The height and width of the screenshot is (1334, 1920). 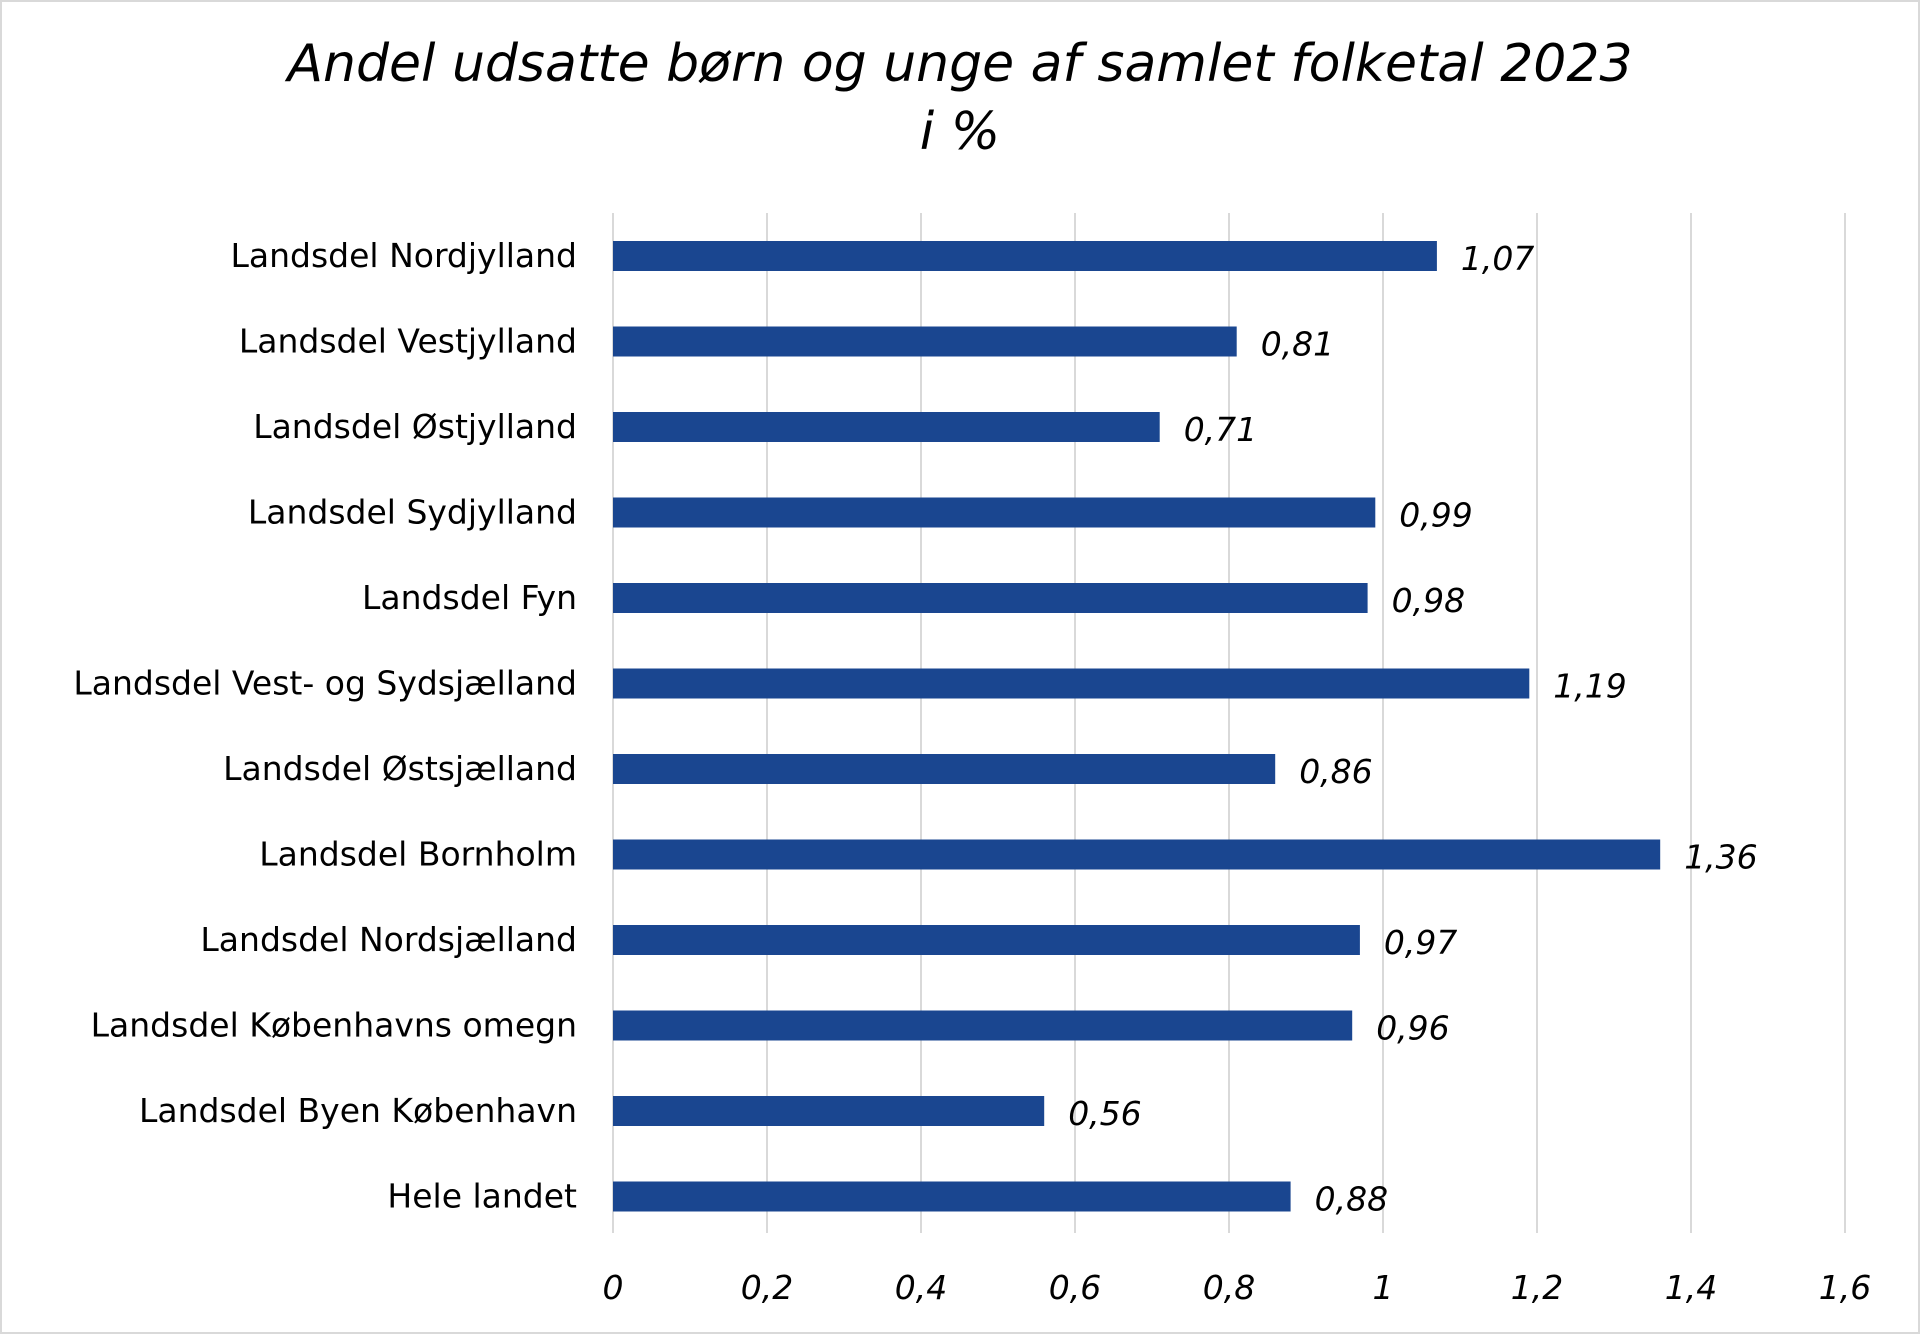 I want to click on category-label: Landsdel Østsjælland, so click(x=400, y=768).